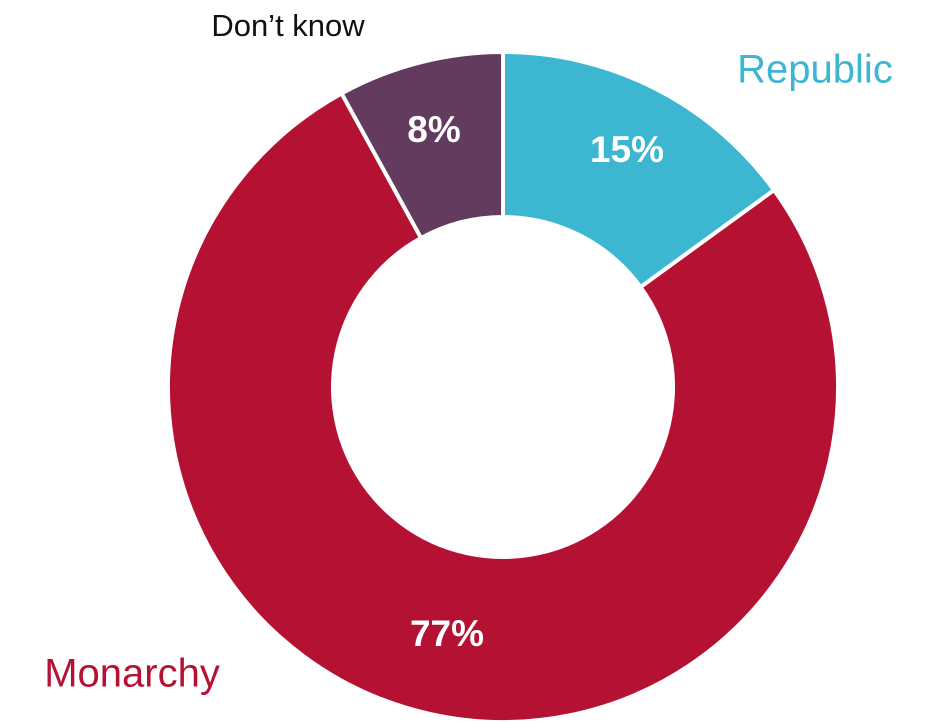 This screenshot has height=722, width=930. What do you see at coordinates (132, 674) in the screenshot?
I see `category-label: Monarchy` at bounding box center [132, 674].